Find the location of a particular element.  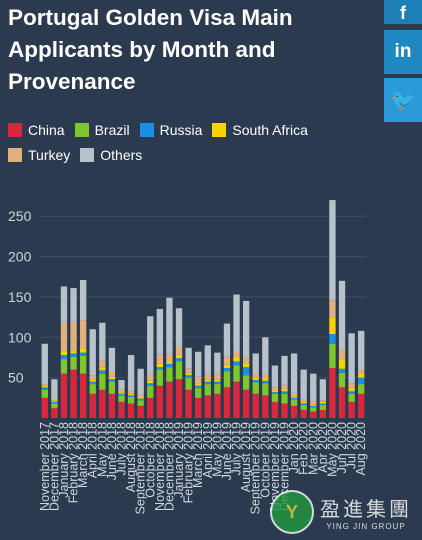

legend-item-south-africa: South Africa is located at coordinates (260, 130).